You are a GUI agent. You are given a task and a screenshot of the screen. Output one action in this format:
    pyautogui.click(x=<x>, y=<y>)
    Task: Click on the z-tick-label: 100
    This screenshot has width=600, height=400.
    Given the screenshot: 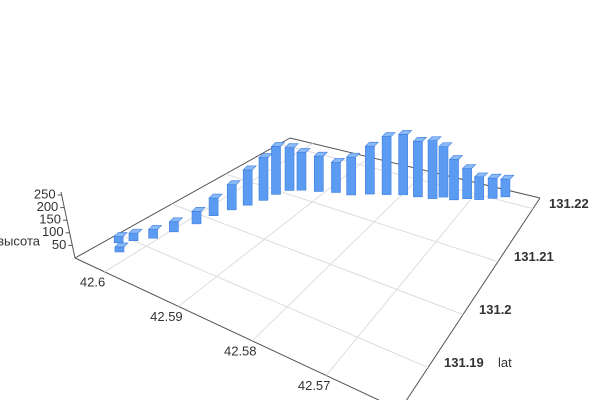 What is the action you would take?
    pyautogui.click(x=53, y=231)
    